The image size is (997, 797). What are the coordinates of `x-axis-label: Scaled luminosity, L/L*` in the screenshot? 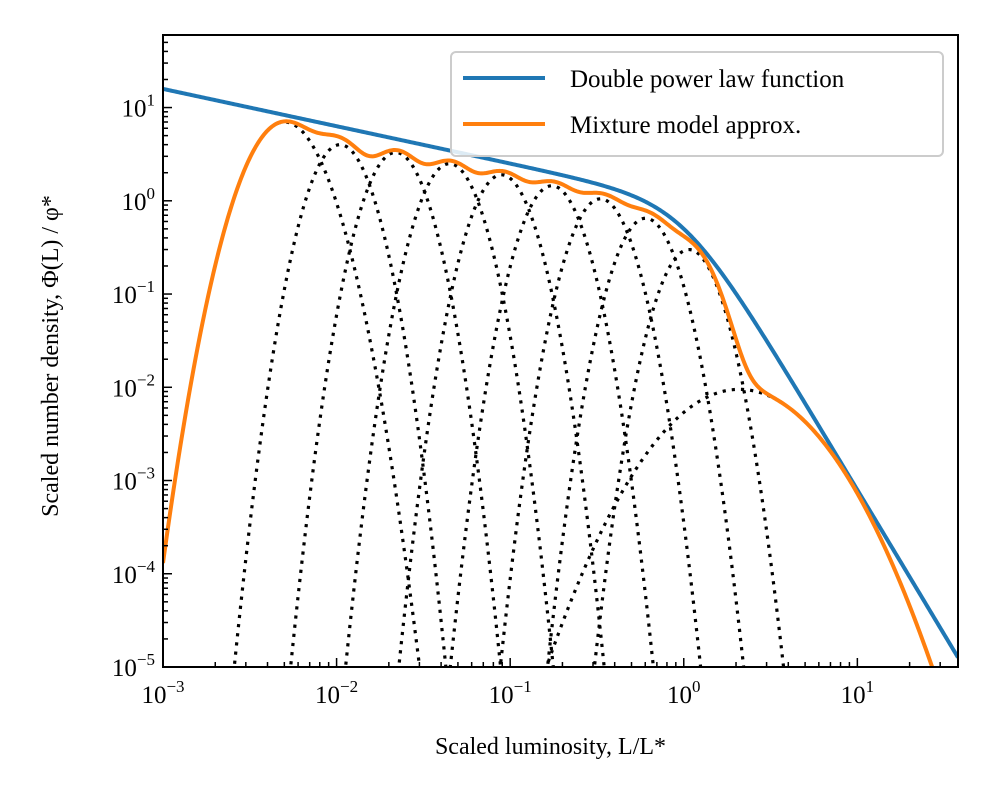 It's located at (550, 747).